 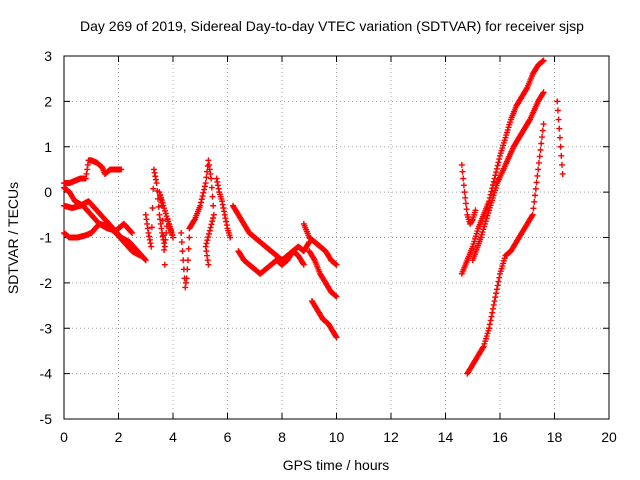 What do you see at coordinates (391, 437) in the screenshot?
I see `x-tick-label: 12` at bounding box center [391, 437].